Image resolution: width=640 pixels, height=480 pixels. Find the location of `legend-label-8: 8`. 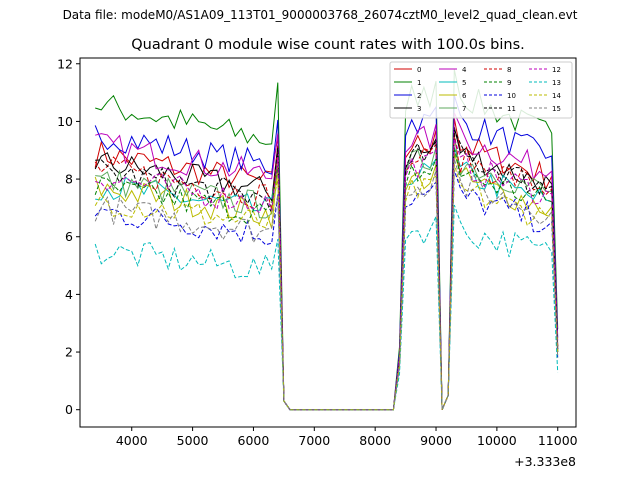

legend-label-8: 8 is located at coordinates (509, 70).